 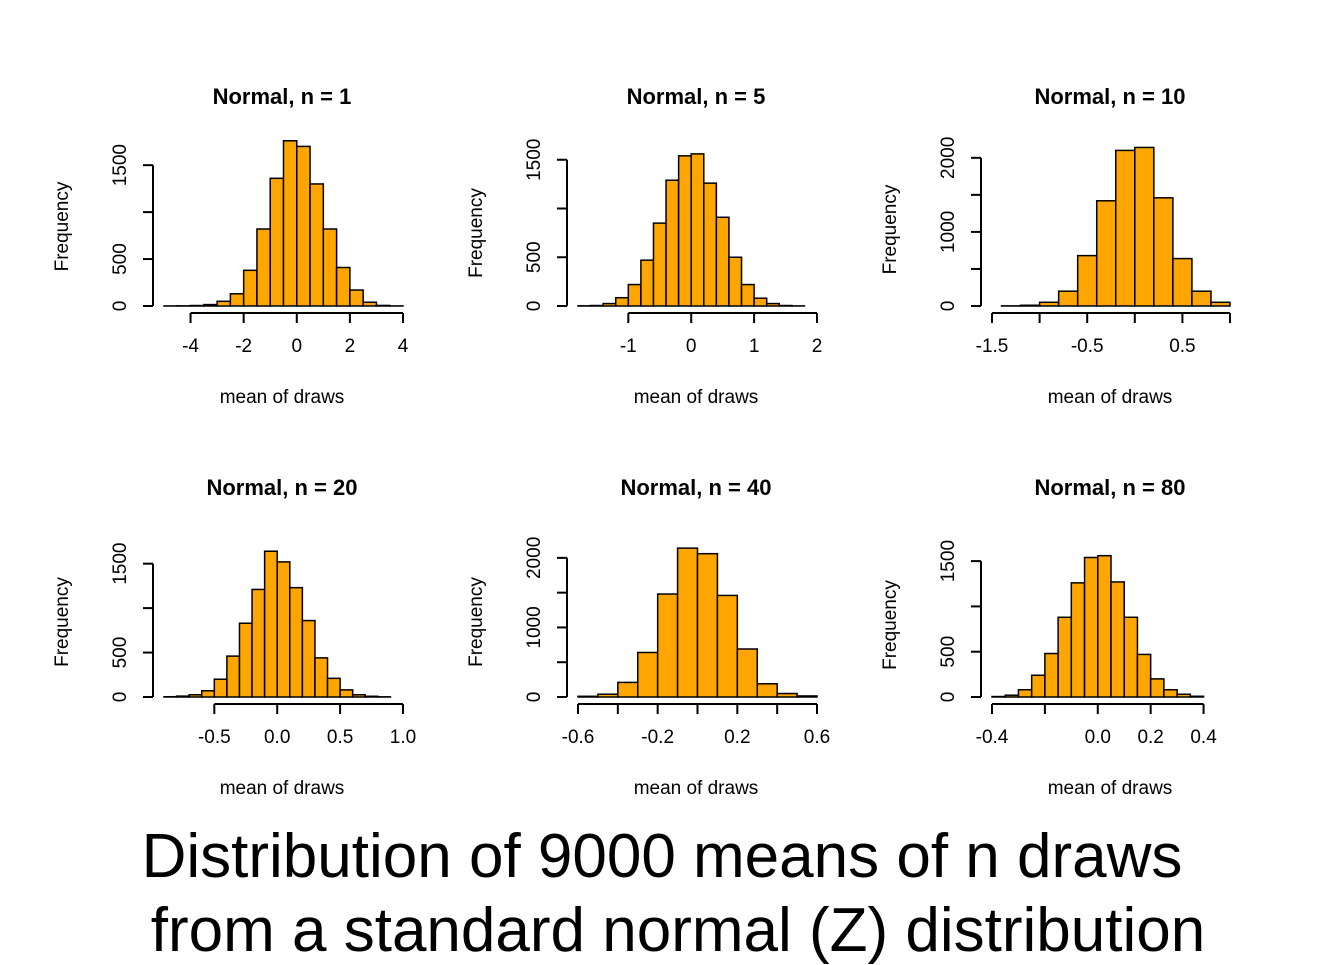 I want to click on panel-title: Normal, n = 40, so click(x=695, y=487).